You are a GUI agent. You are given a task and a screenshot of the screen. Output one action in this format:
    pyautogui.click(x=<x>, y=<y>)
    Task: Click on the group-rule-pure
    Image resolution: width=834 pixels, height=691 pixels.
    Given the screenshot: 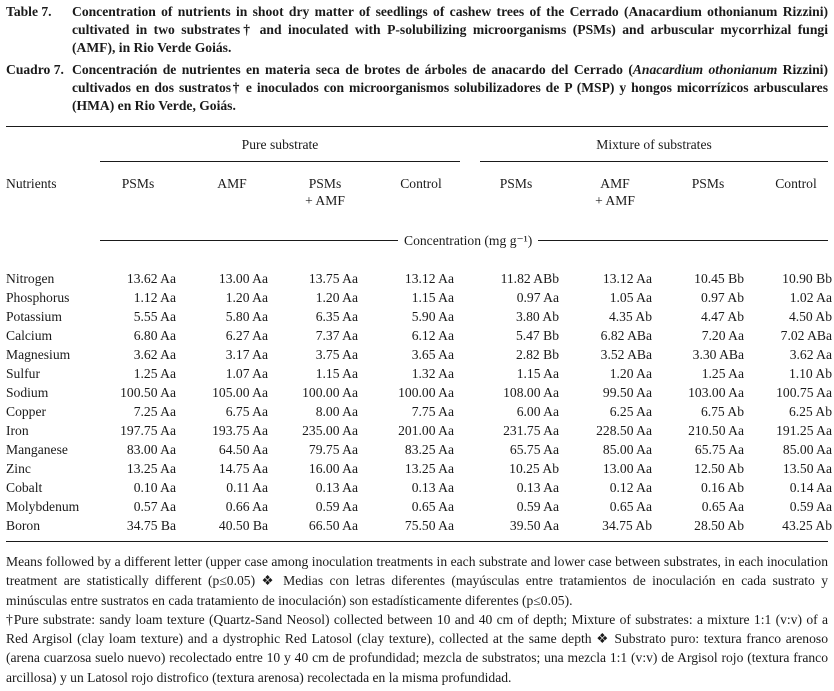 What is the action you would take?
    pyautogui.click(x=280, y=161)
    